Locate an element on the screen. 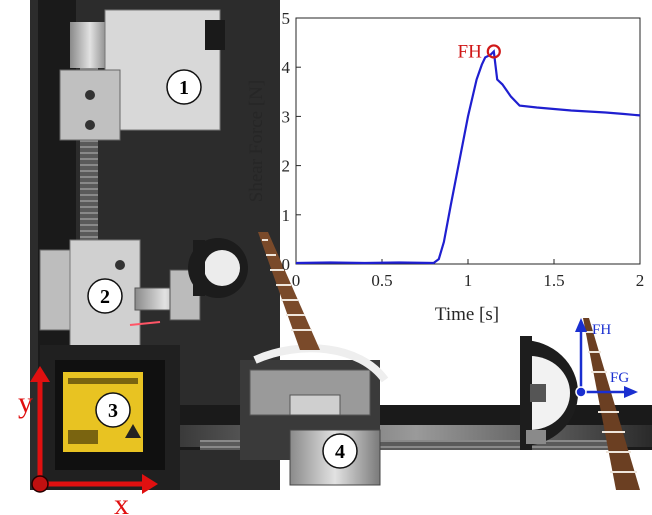 The image size is (652, 515). callout-2: 2 is located at coordinates (105, 296).